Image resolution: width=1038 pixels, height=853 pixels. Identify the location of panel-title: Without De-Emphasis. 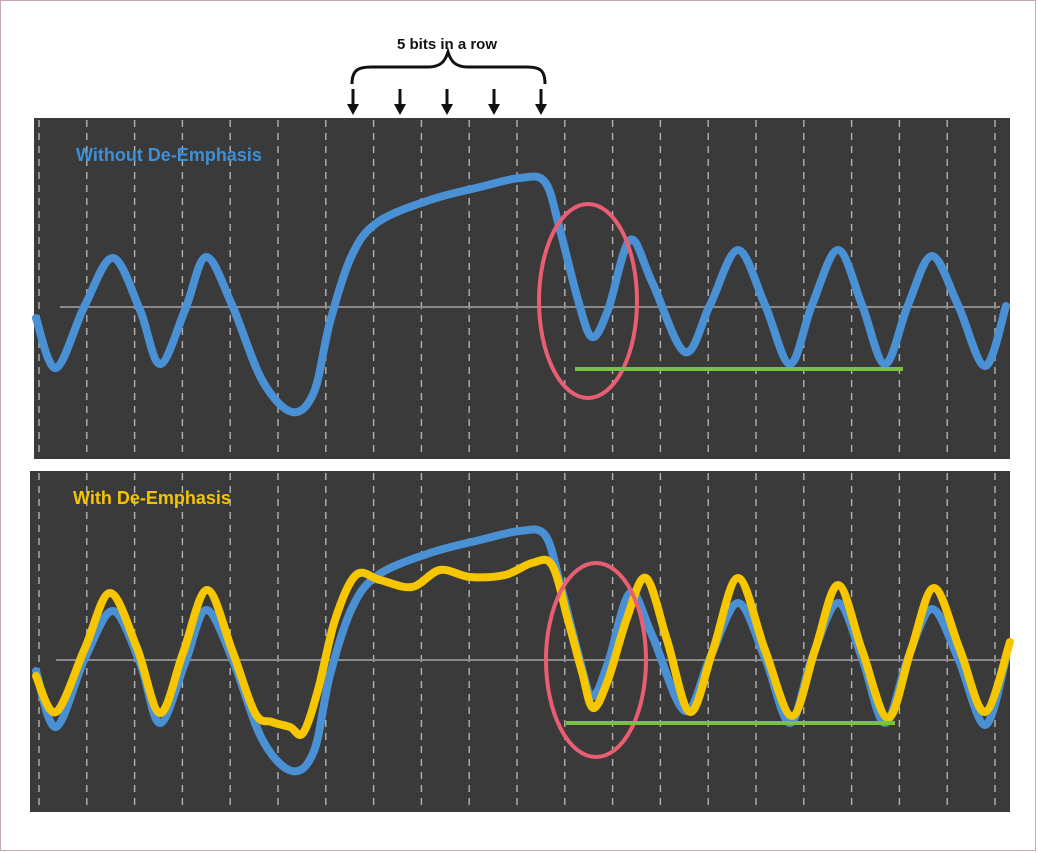
(169, 155).